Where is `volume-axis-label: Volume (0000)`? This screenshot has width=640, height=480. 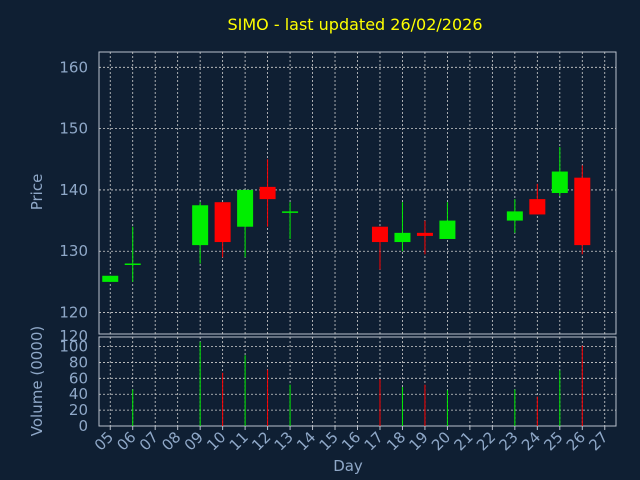
volume-axis-label: Volume (0000) is located at coordinates (37, 381).